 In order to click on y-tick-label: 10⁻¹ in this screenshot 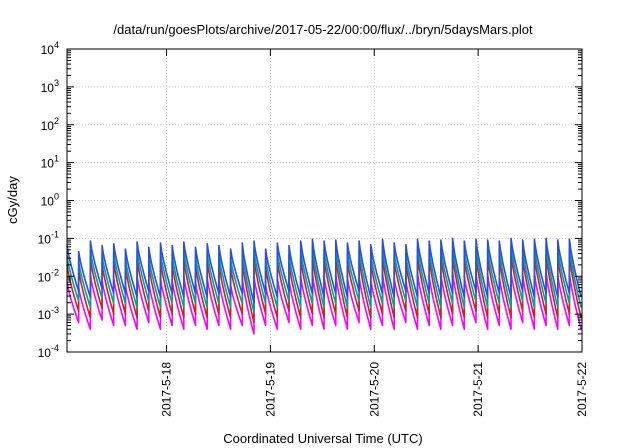, I will do `click(48, 237)`.